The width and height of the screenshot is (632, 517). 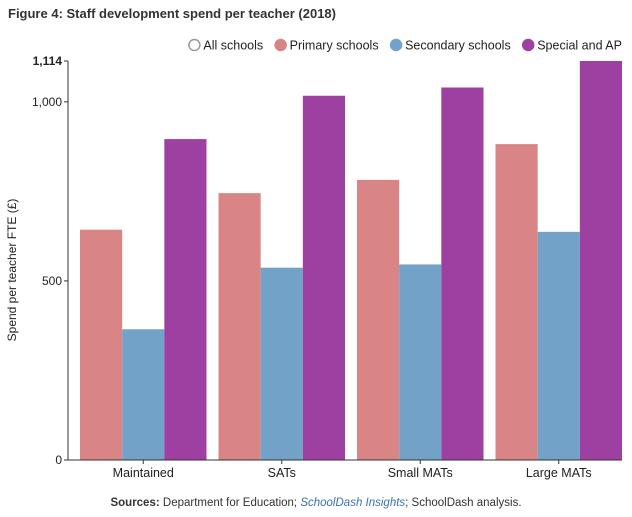 I want to click on legend-item-primary-schools: Primary schools, so click(x=326, y=45).